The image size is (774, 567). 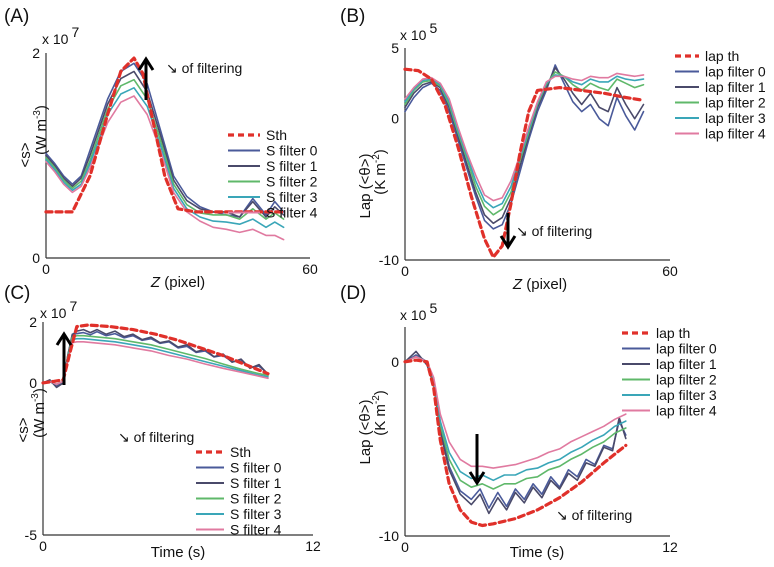 What do you see at coordinates (395, 48) in the screenshot?
I see `y-tick-label: 5` at bounding box center [395, 48].